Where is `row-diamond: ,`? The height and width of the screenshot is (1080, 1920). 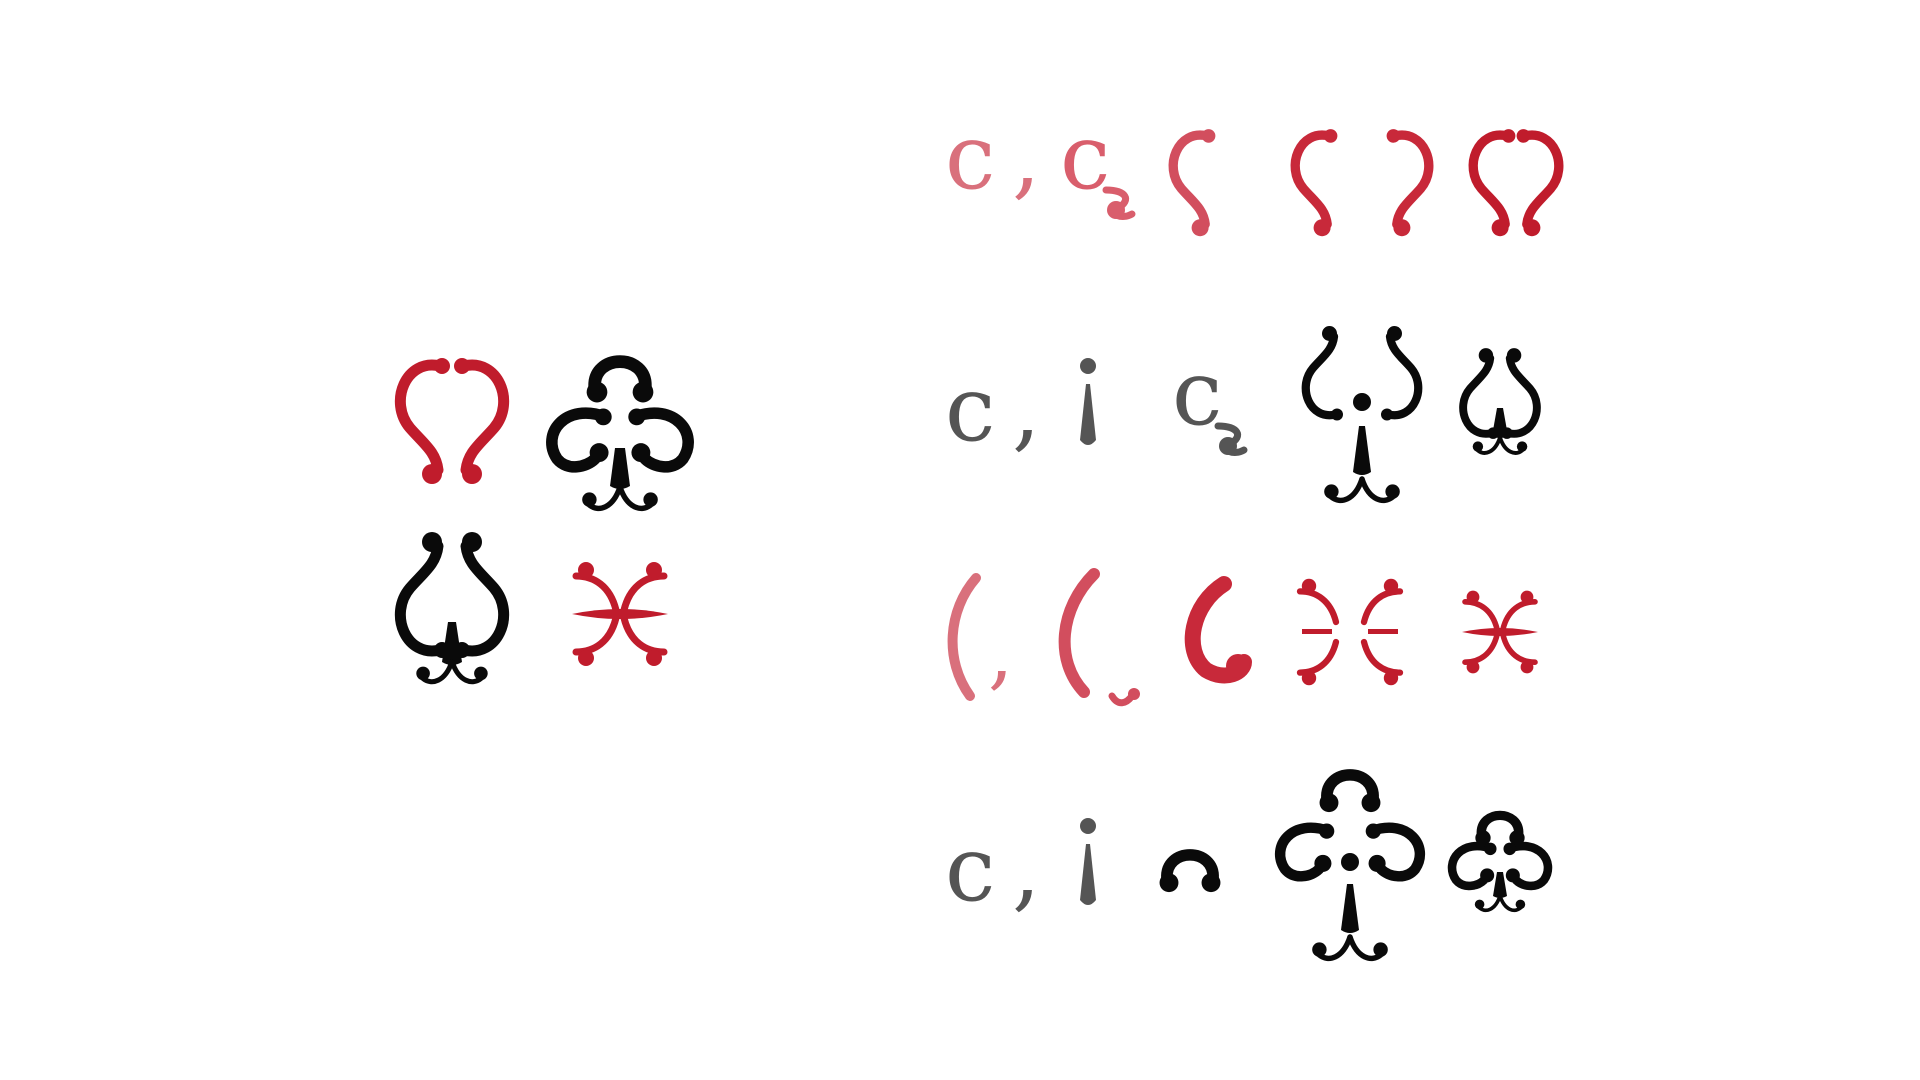
row-diamond: , is located at coordinates (1242, 637).